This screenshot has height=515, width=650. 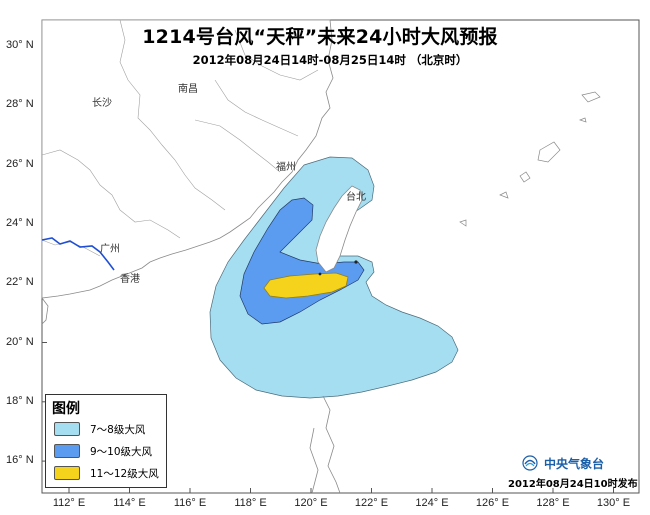 I want to click on longitude-label: 112° E, so click(x=69, y=503).